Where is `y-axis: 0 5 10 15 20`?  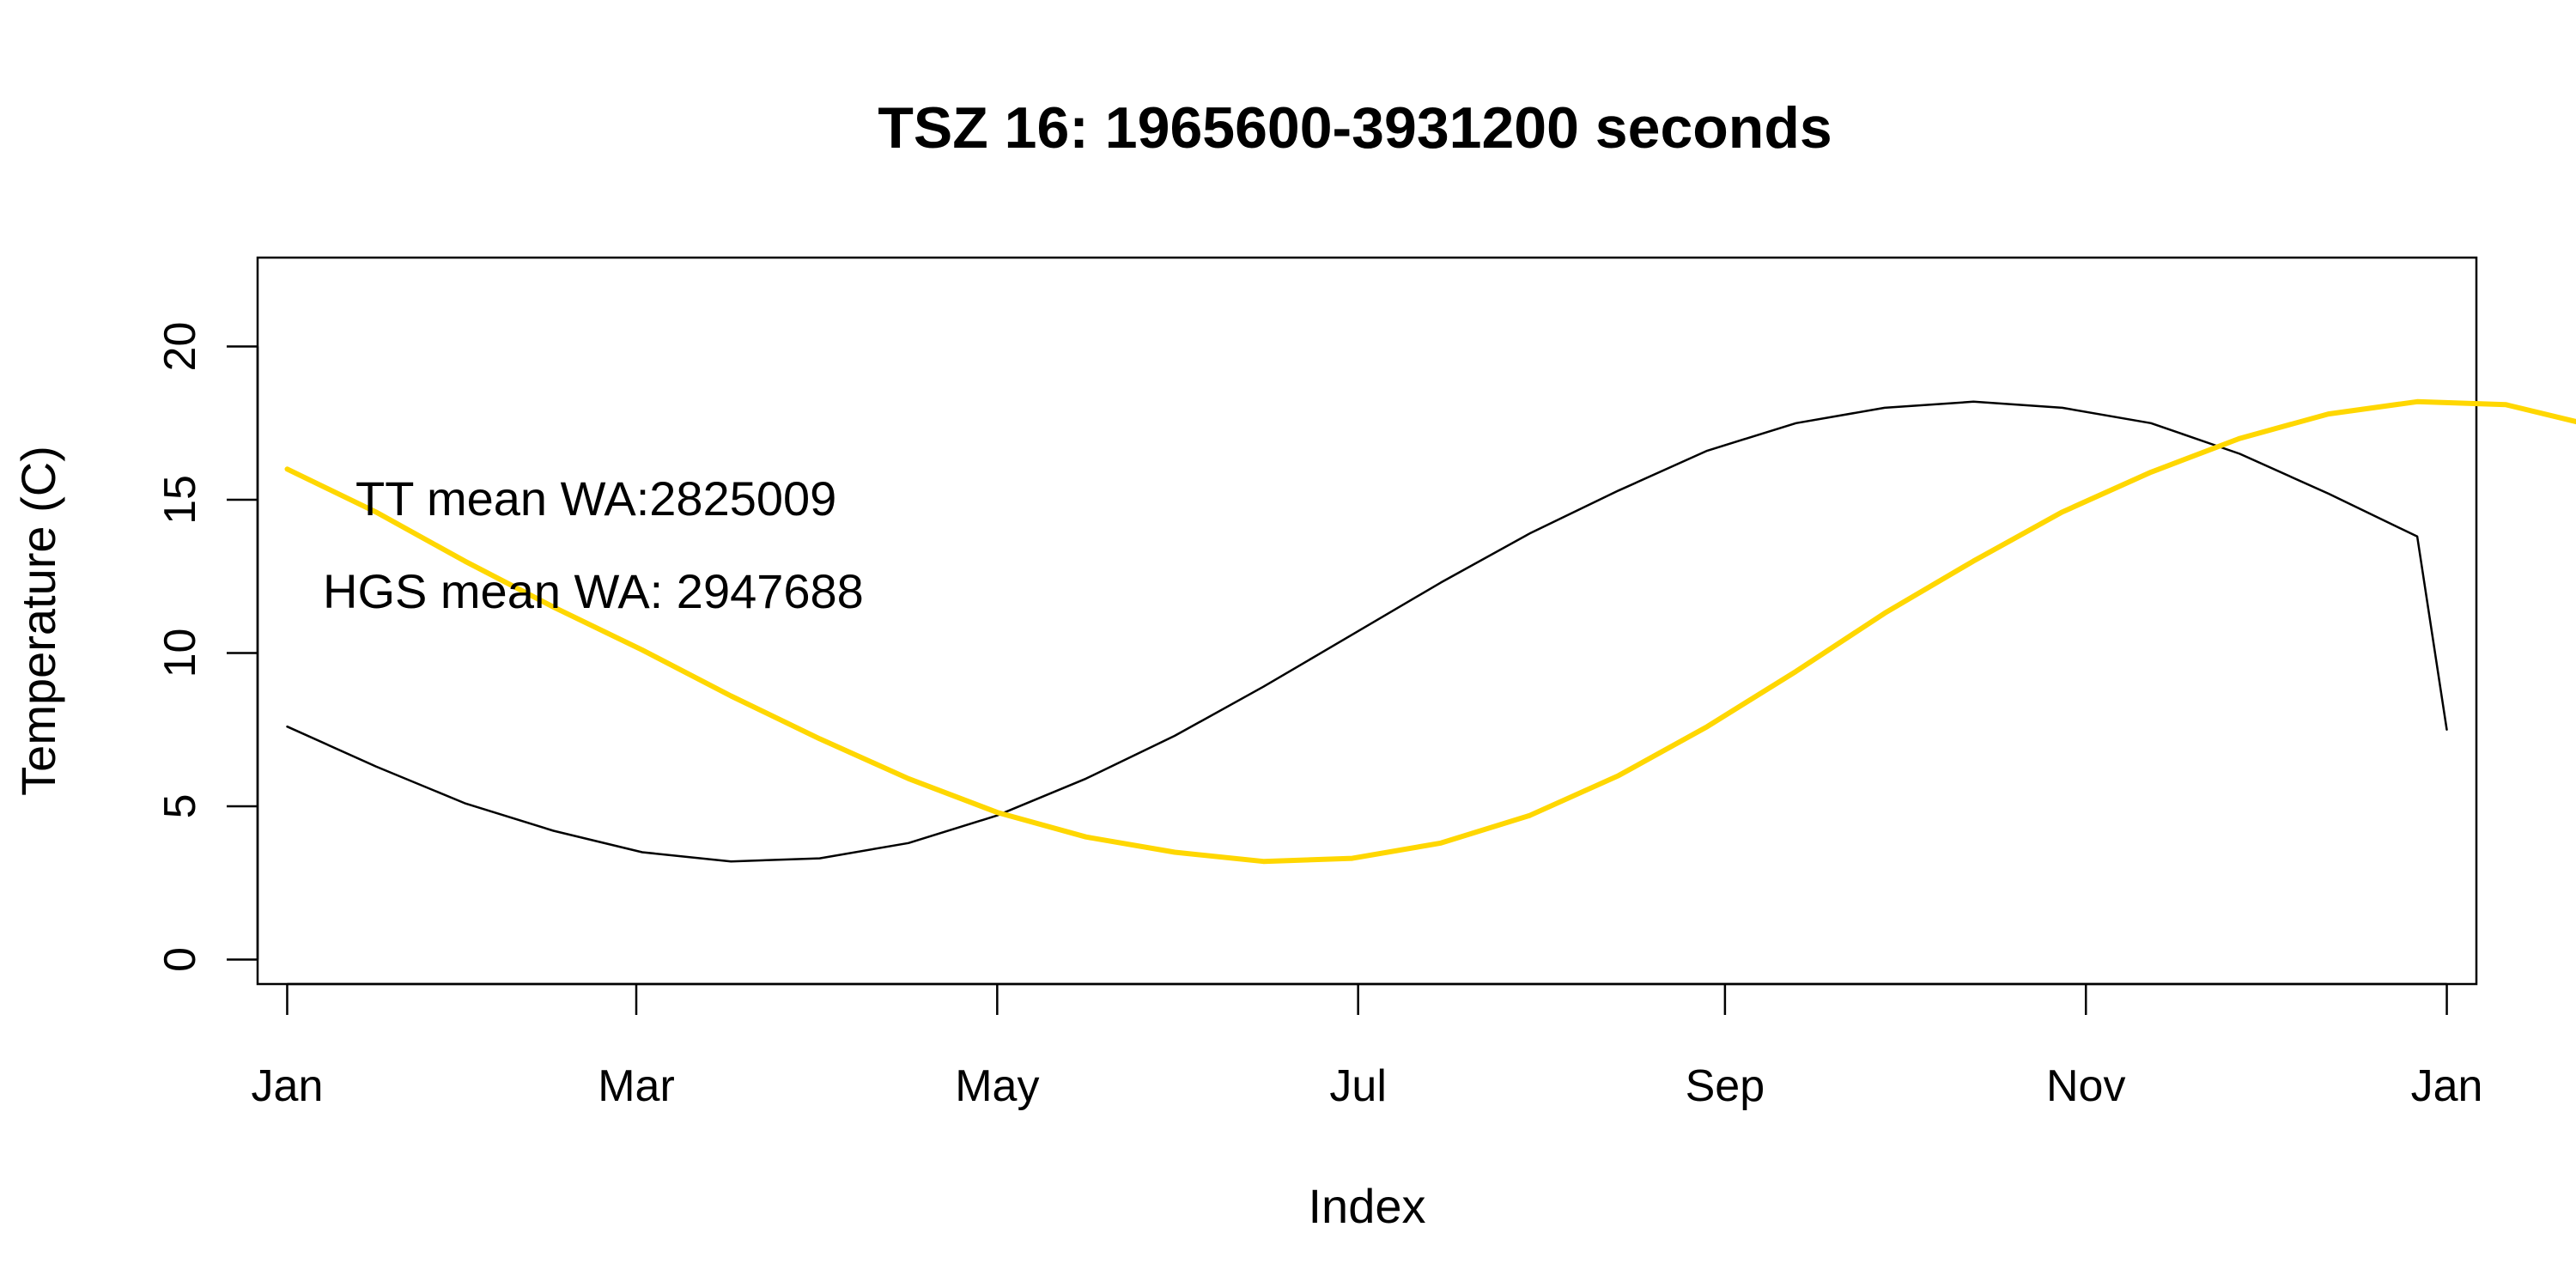 y-axis: 0 5 10 15 20 is located at coordinates (207, 647).